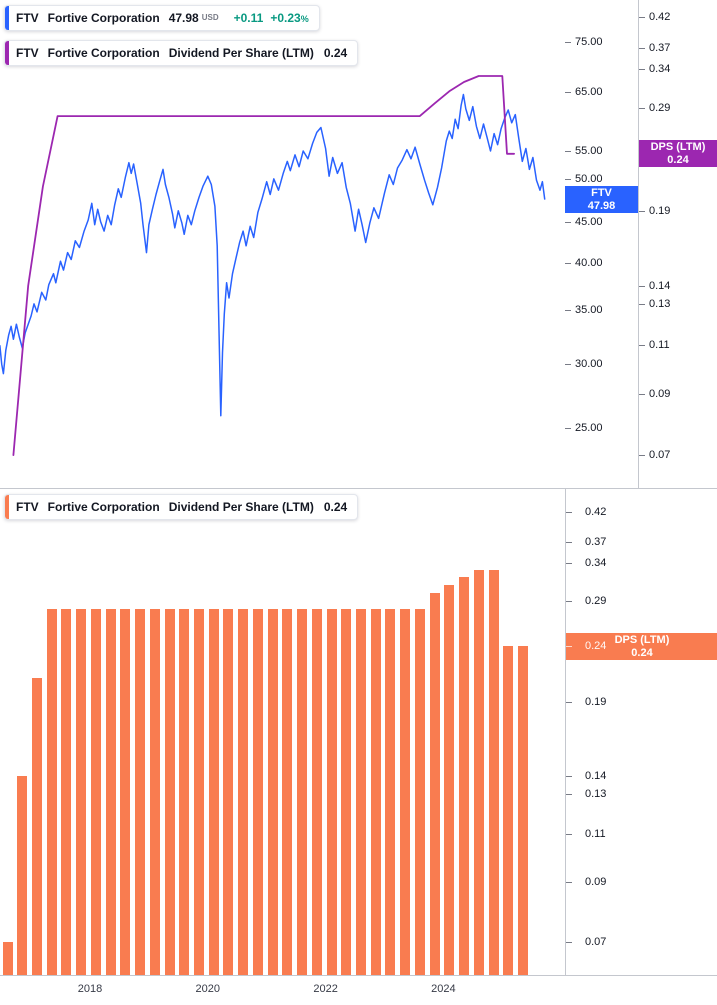 The image size is (717, 1005). I want to click on time-axis-label: 2022, so click(325, 989).